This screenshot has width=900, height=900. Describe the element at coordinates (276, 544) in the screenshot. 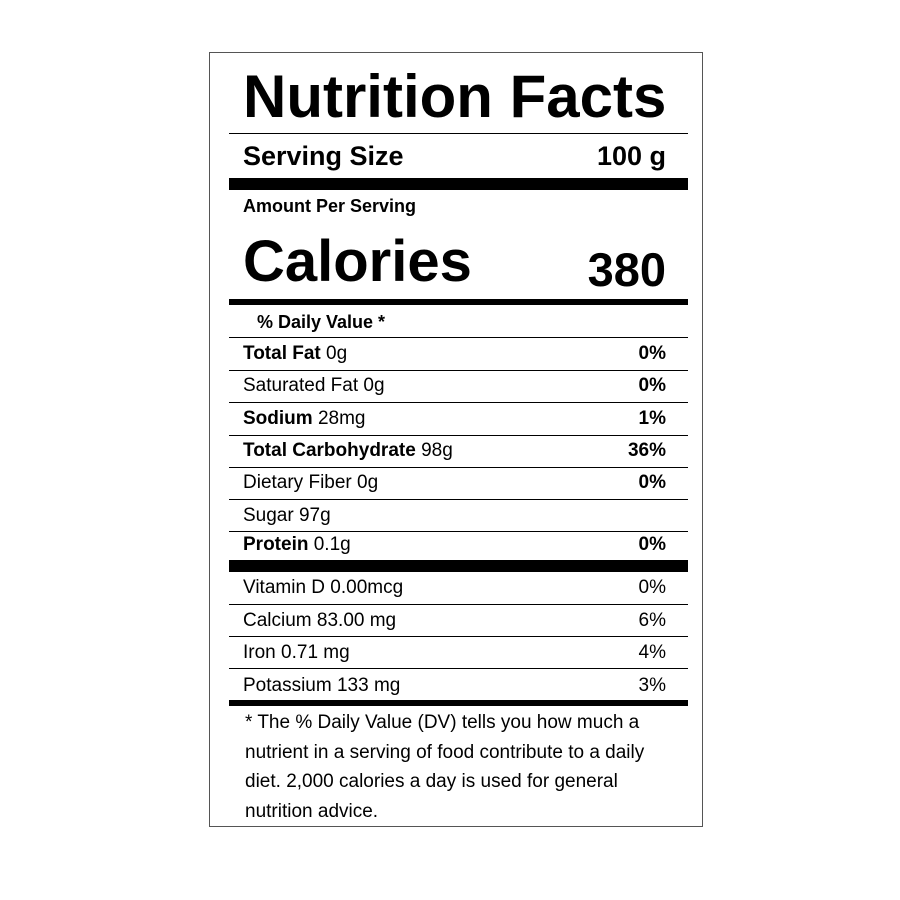

I see `nutrient-name: Protein` at that location.